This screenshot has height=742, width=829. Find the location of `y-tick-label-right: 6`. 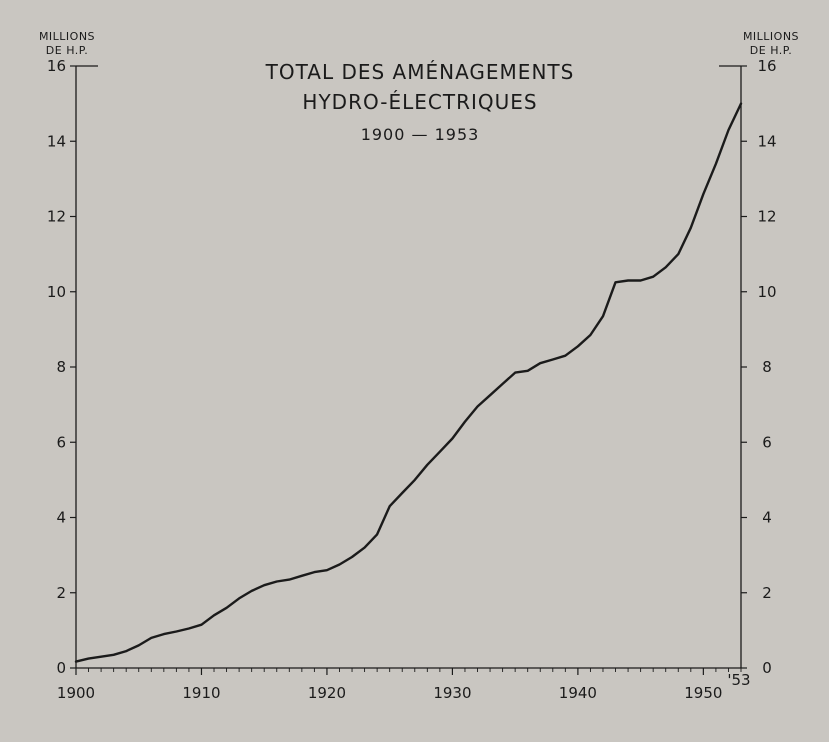

y-tick-label-right: 6 is located at coordinates (767, 442).